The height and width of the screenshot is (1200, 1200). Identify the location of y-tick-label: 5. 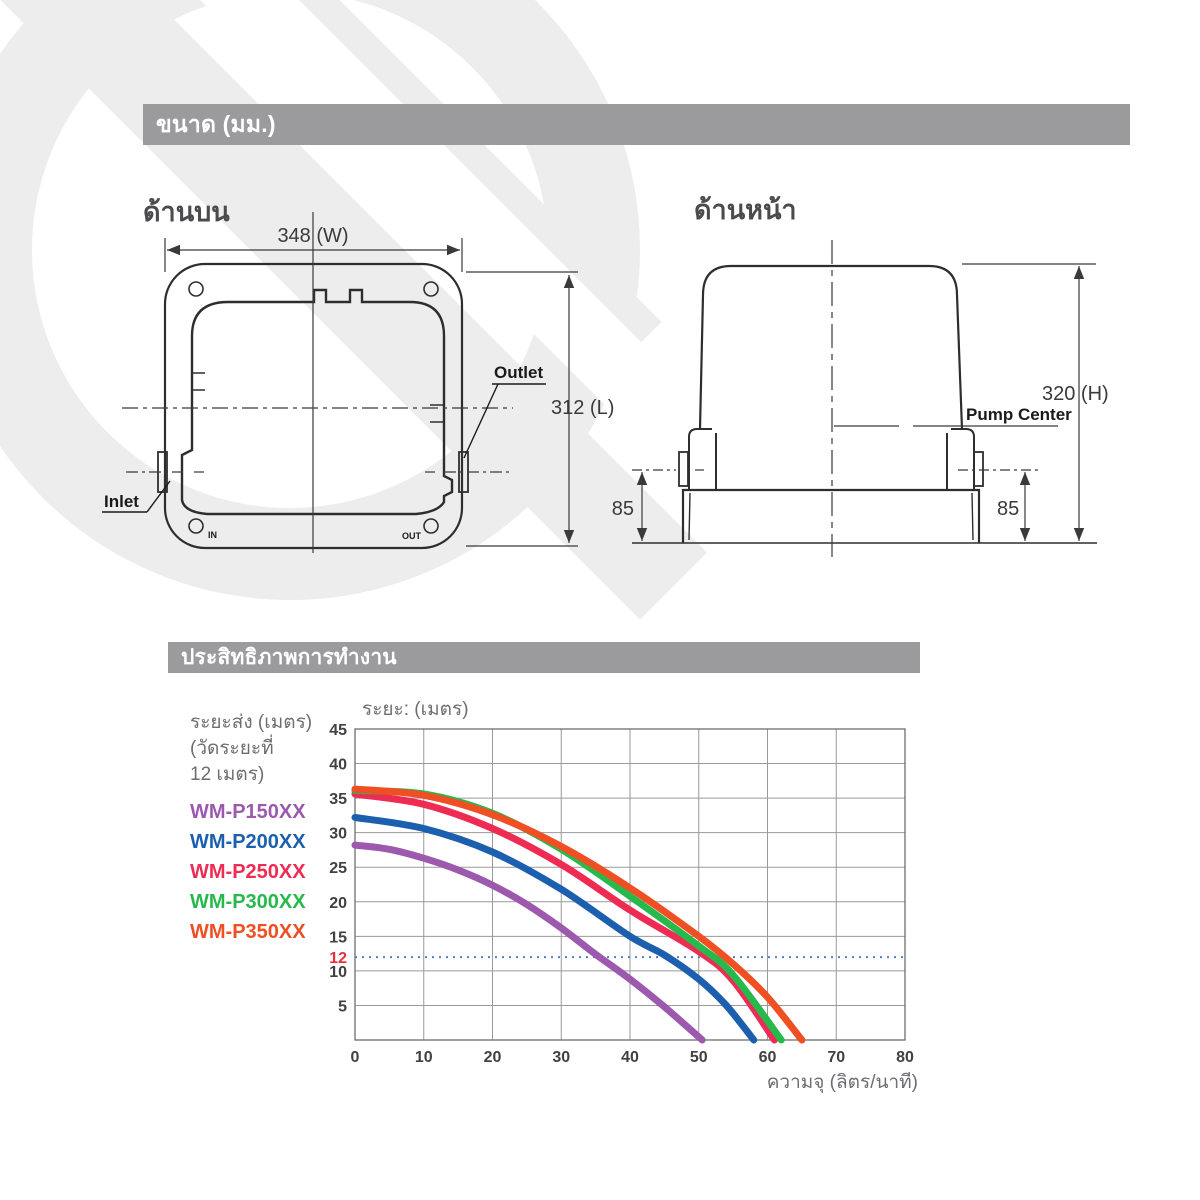
(342, 1006).